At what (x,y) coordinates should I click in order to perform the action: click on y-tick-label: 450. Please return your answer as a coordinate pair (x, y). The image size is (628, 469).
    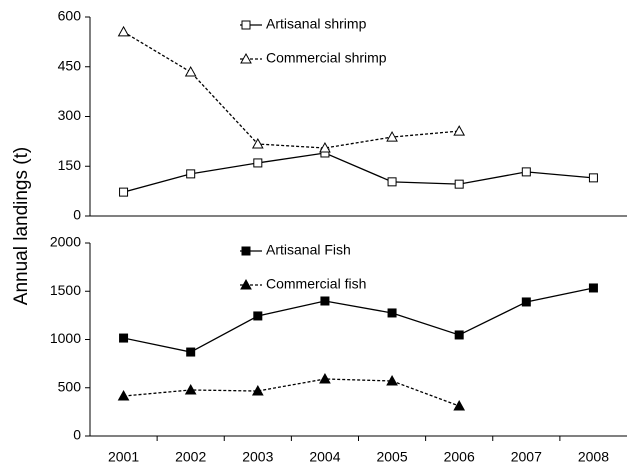
    Looking at the image, I should click on (70, 65).